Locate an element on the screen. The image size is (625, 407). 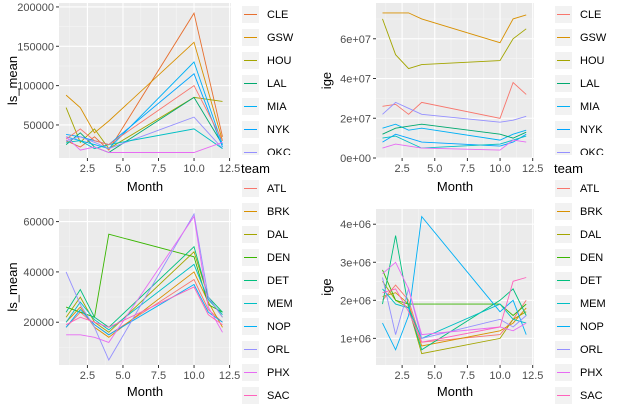
series-line-nyk is located at coordinates (454, 140).